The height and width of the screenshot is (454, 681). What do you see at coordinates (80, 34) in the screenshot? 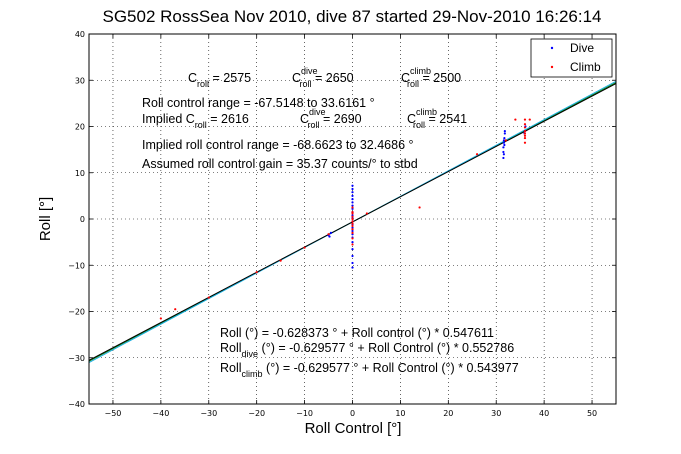
I see `y-tick-label: 40` at bounding box center [80, 34].